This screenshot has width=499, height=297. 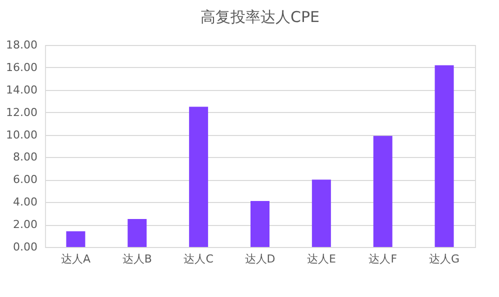 What do you see at coordinates (444, 259) in the screenshot?
I see `x-tick-label: 达人G` at bounding box center [444, 259].